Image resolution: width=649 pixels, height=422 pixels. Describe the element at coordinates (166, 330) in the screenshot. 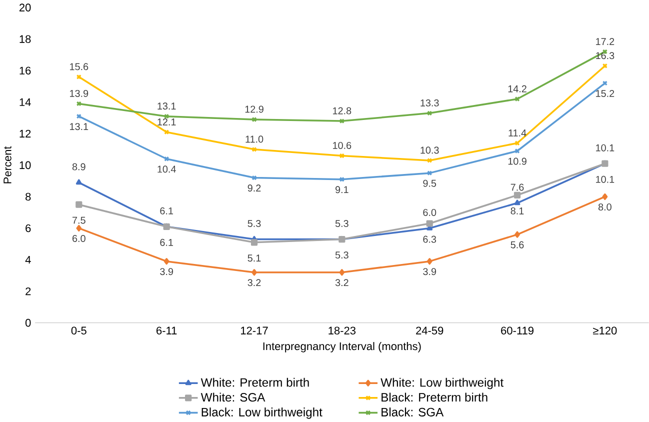

I see `x-tick-label: 6-11` at that location.